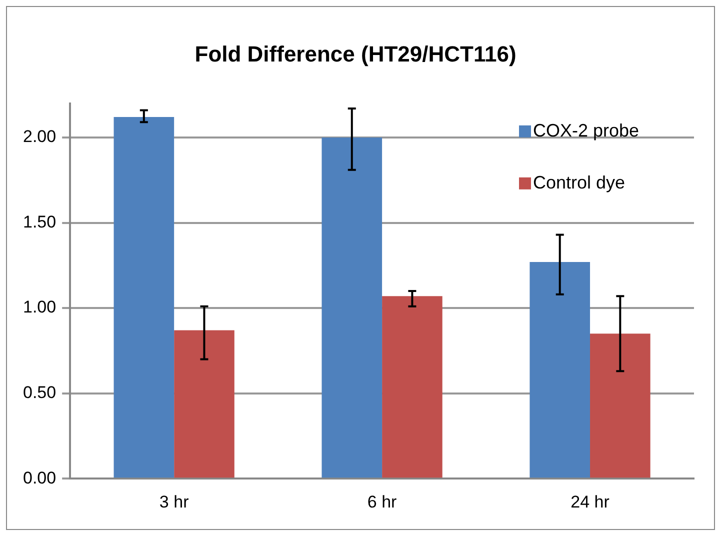 Image resolution: width=725 pixels, height=540 pixels. I want to click on chart-title: Fold Difference (HT29/HCT116), so click(355, 53).